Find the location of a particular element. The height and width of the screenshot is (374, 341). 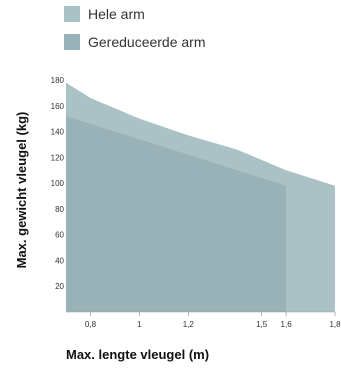

legend-swatch-gereduceerde-arm is located at coordinates (72, 42).